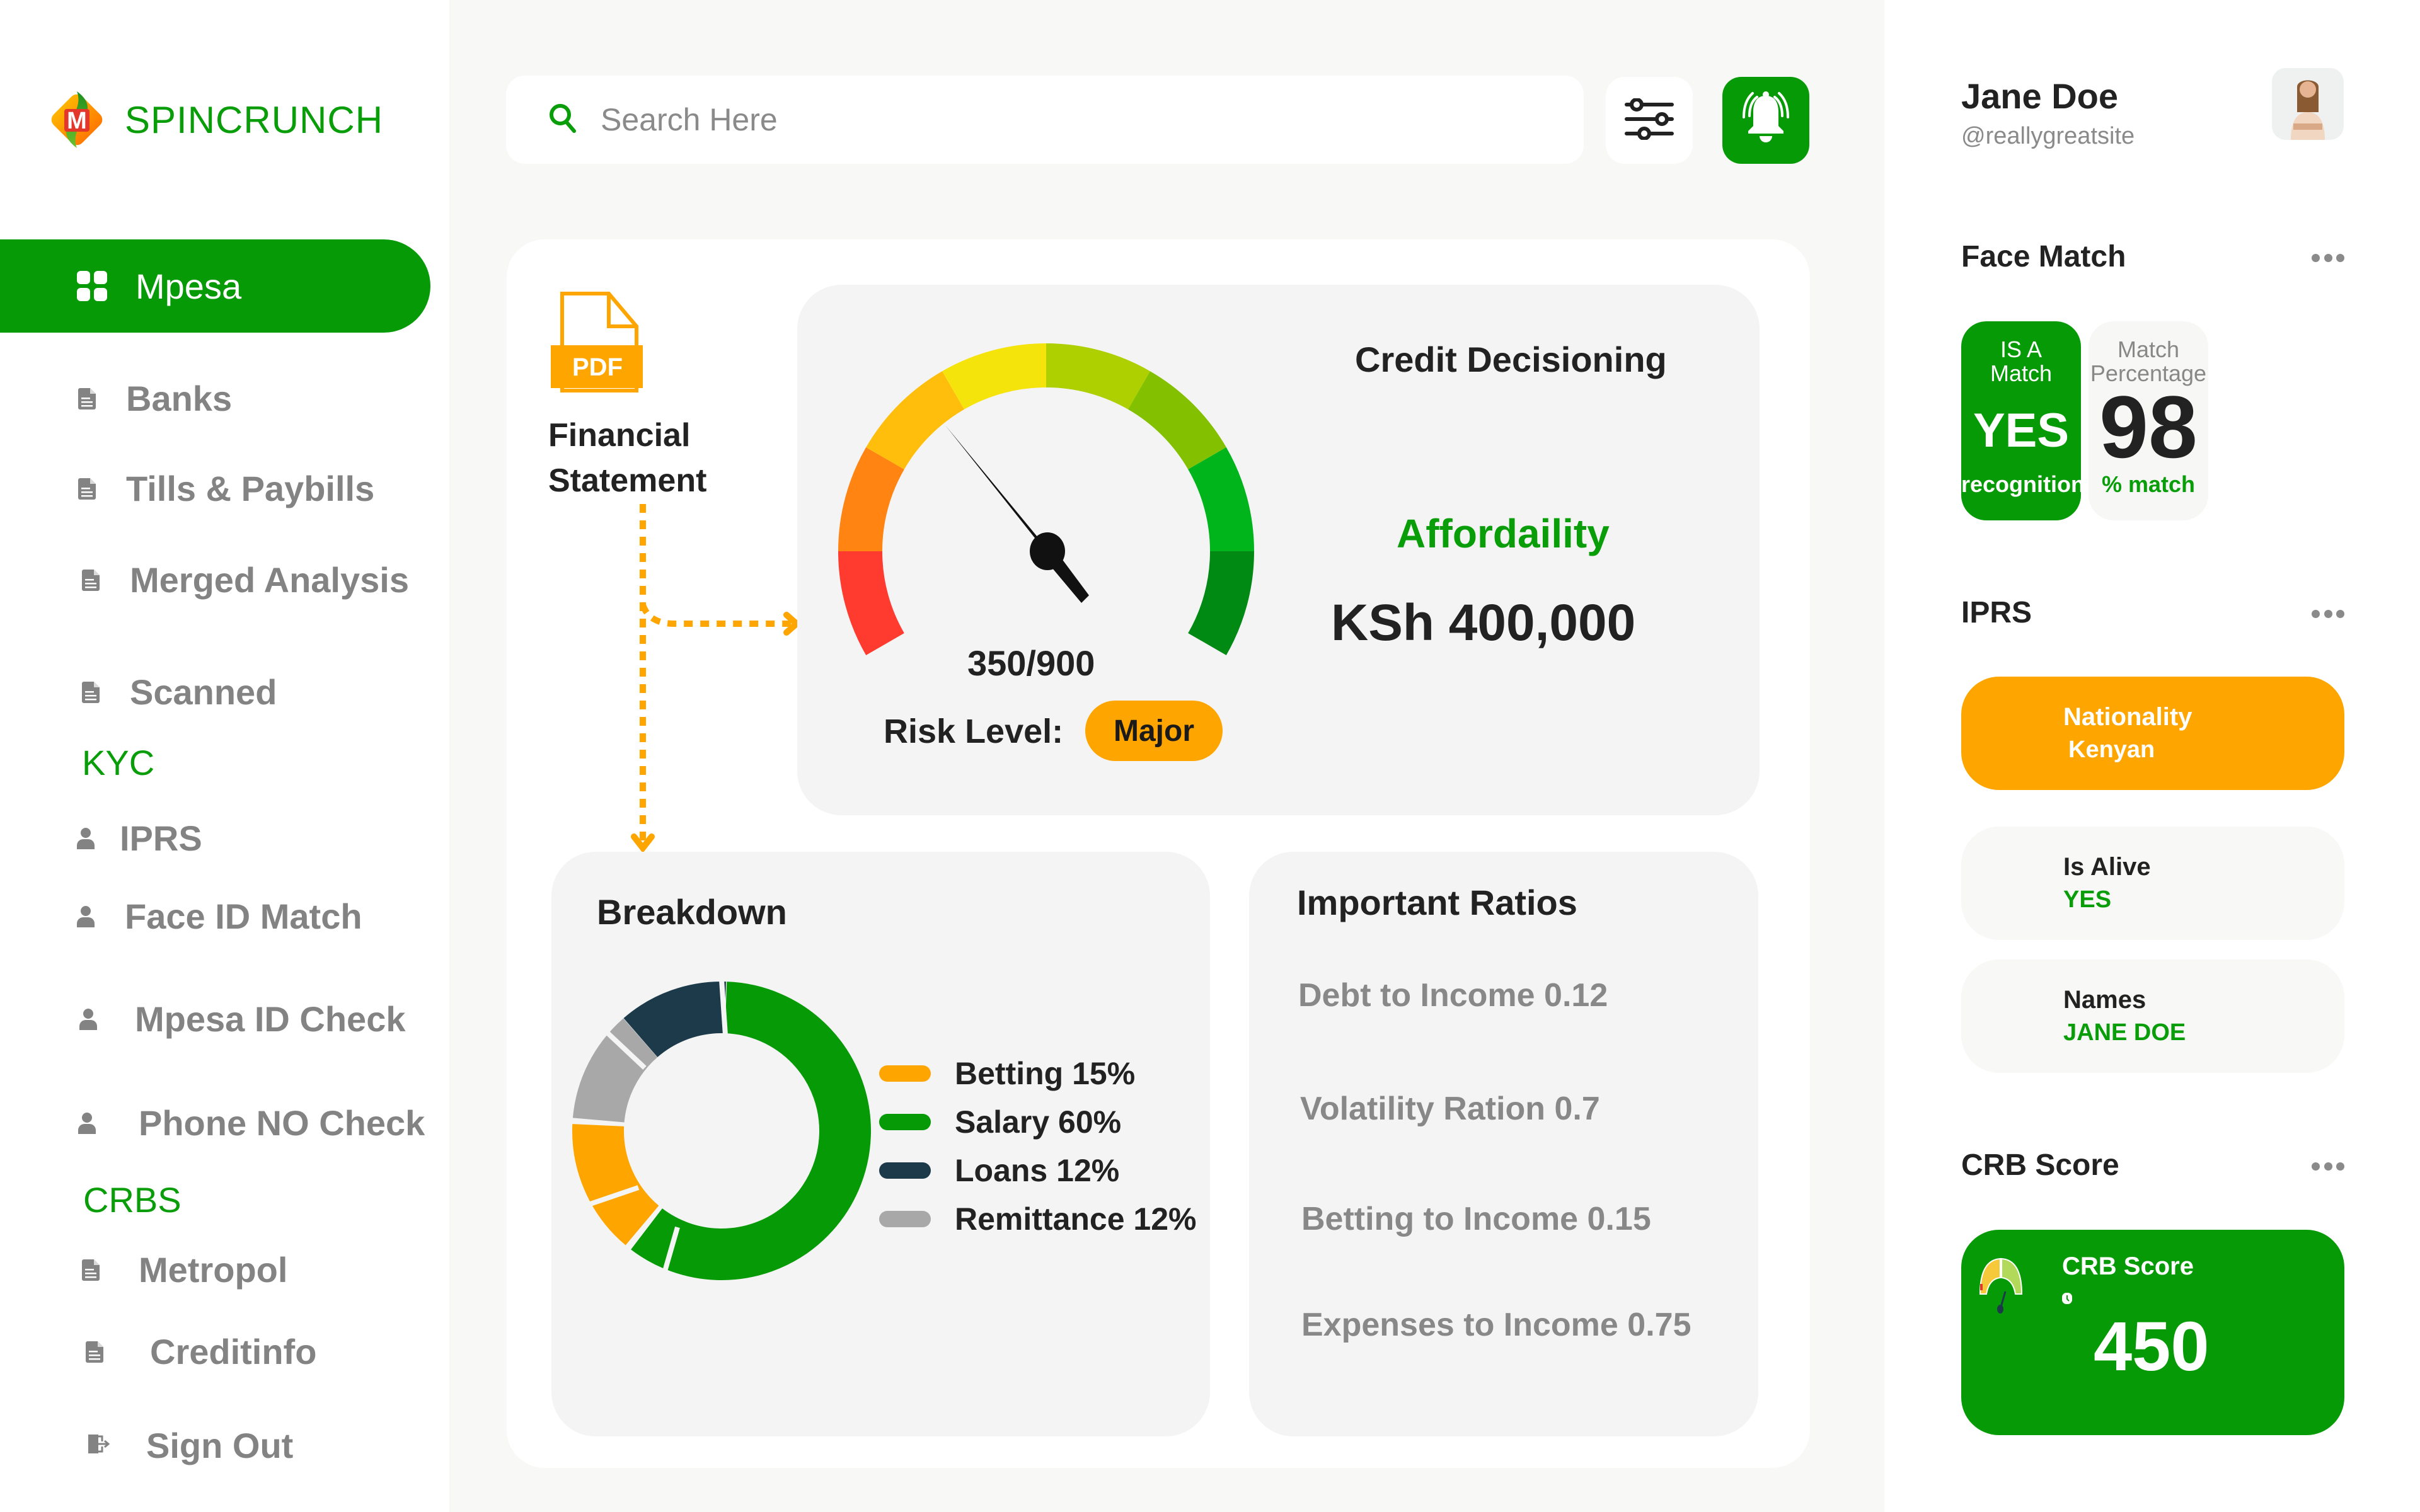 Image resolution: width=2420 pixels, height=1512 pixels. What do you see at coordinates (255, 119) in the screenshot?
I see `brand-name: SPINCRUNCH` at bounding box center [255, 119].